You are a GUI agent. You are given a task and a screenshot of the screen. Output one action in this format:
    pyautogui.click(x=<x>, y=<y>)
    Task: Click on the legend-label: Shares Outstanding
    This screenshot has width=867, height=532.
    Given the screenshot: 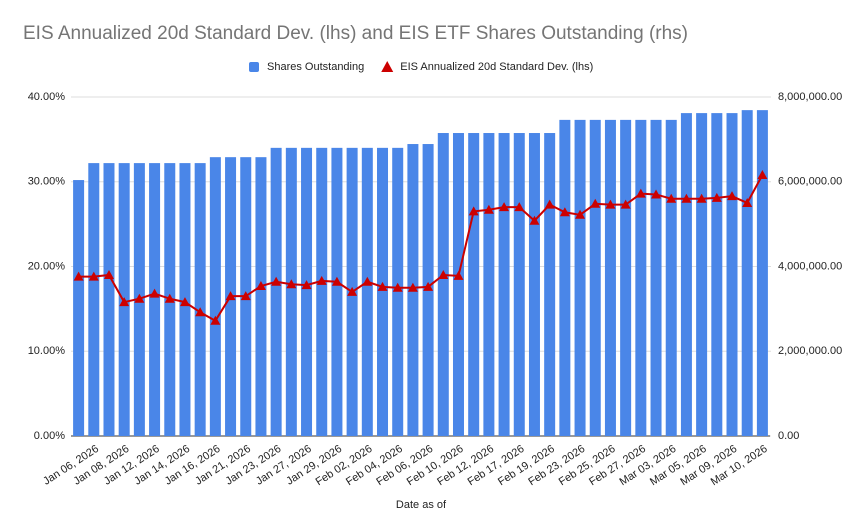 What is the action you would take?
    pyautogui.click(x=315, y=67)
    